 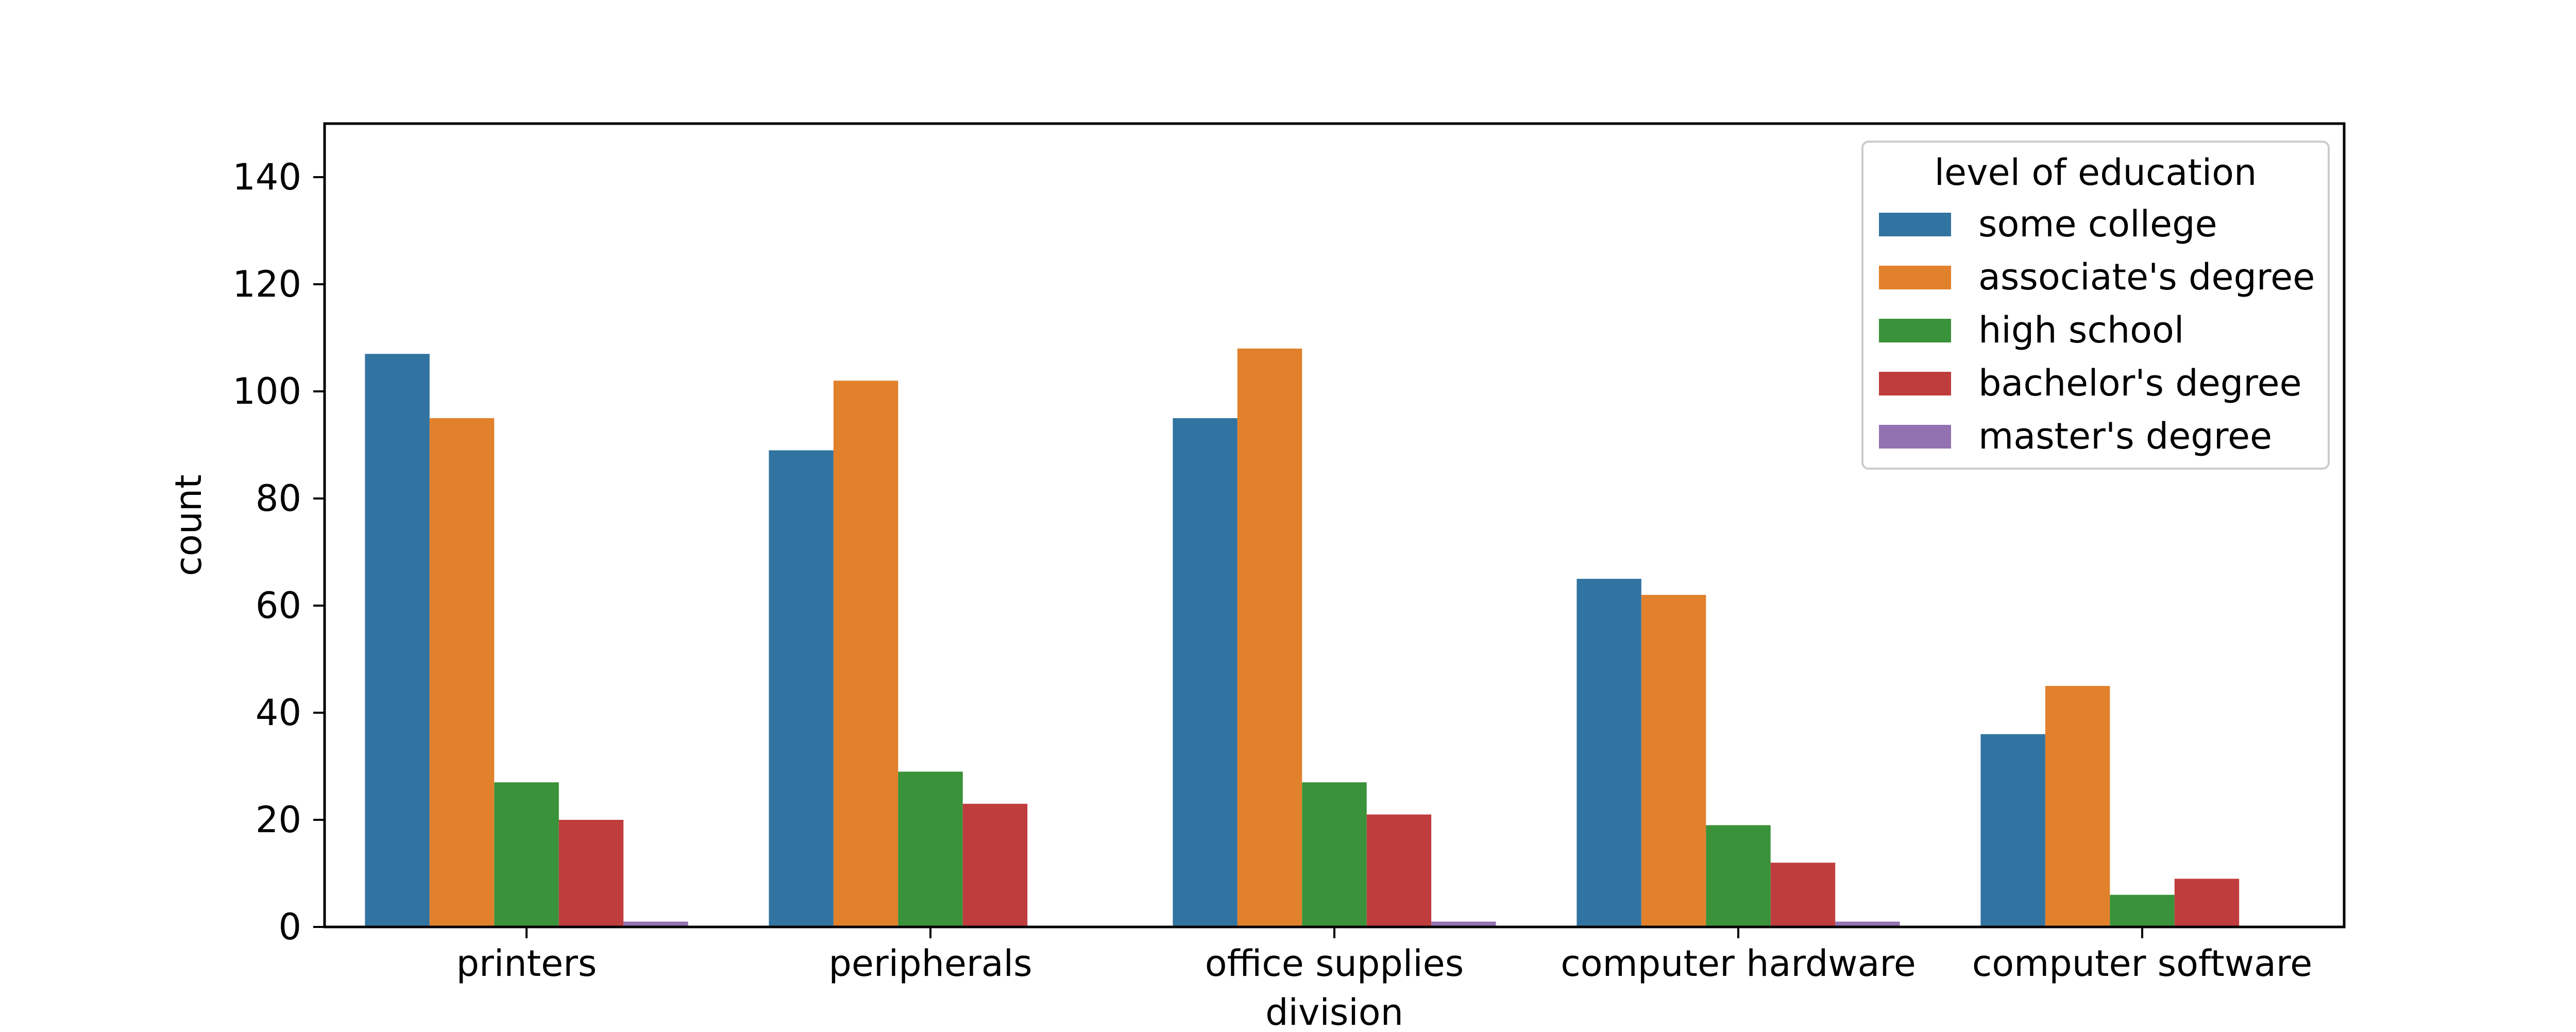 What do you see at coordinates (2012, 830) in the screenshot?
I see `bar-some-college-computer-software` at bounding box center [2012, 830].